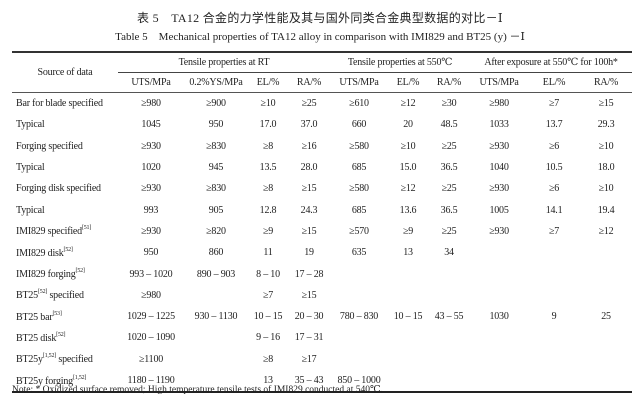 The width and height of the screenshot is (640, 405). Describe the element at coordinates (554, 125) in the screenshot. I see `cell-el-: 13.7` at that location.